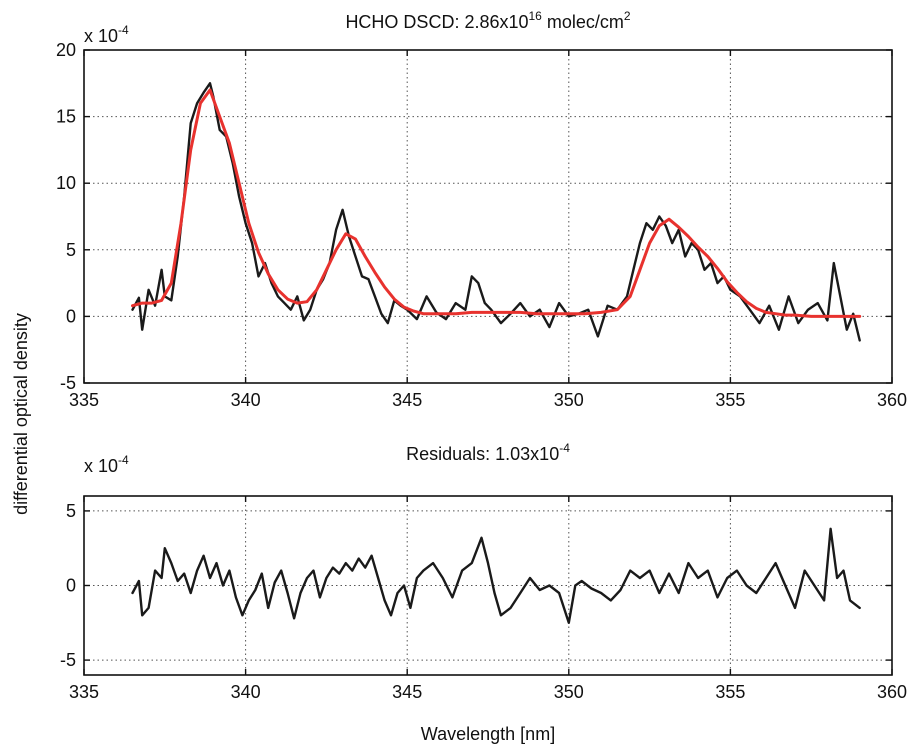  What do you see at coordinates (436, 22) in the screenshot?
I see `title-prefix: HCHO DSCD: 2.86x10` at bounding box center [436, 22].